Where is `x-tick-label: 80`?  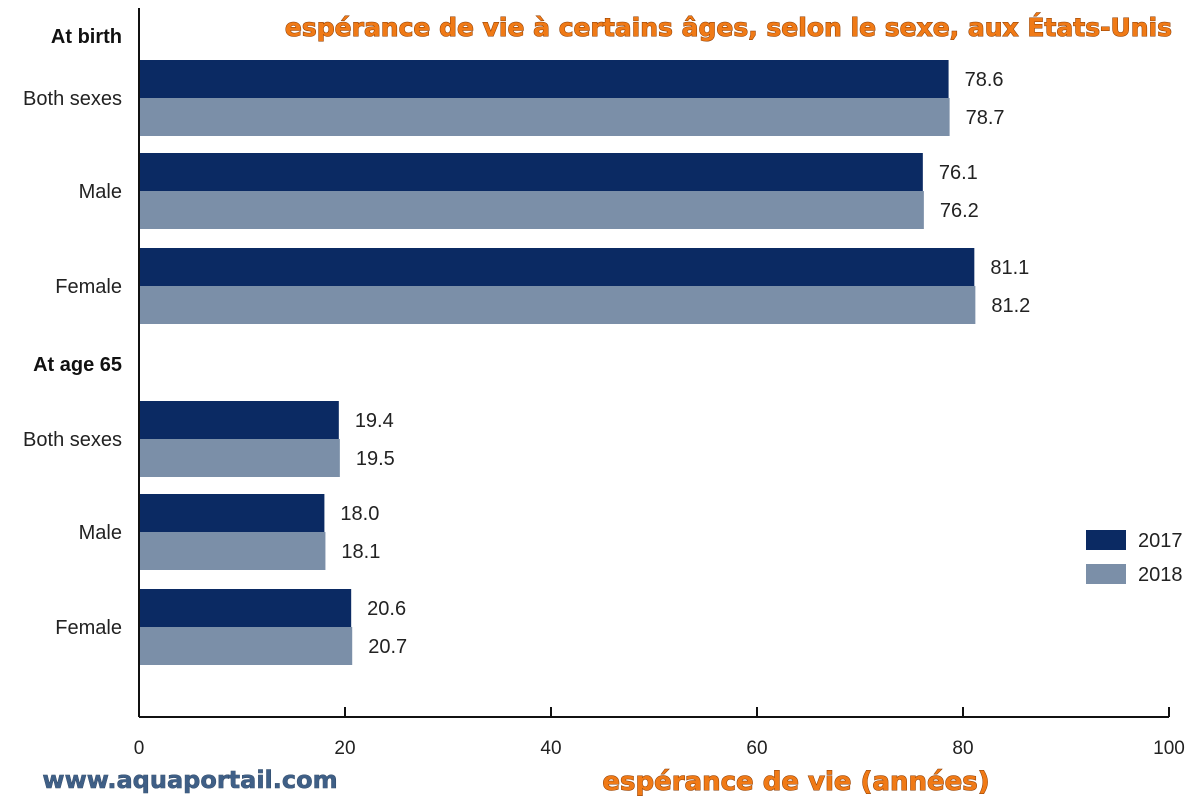
x-tick-label: 80 is located at coordinates (962, 748).